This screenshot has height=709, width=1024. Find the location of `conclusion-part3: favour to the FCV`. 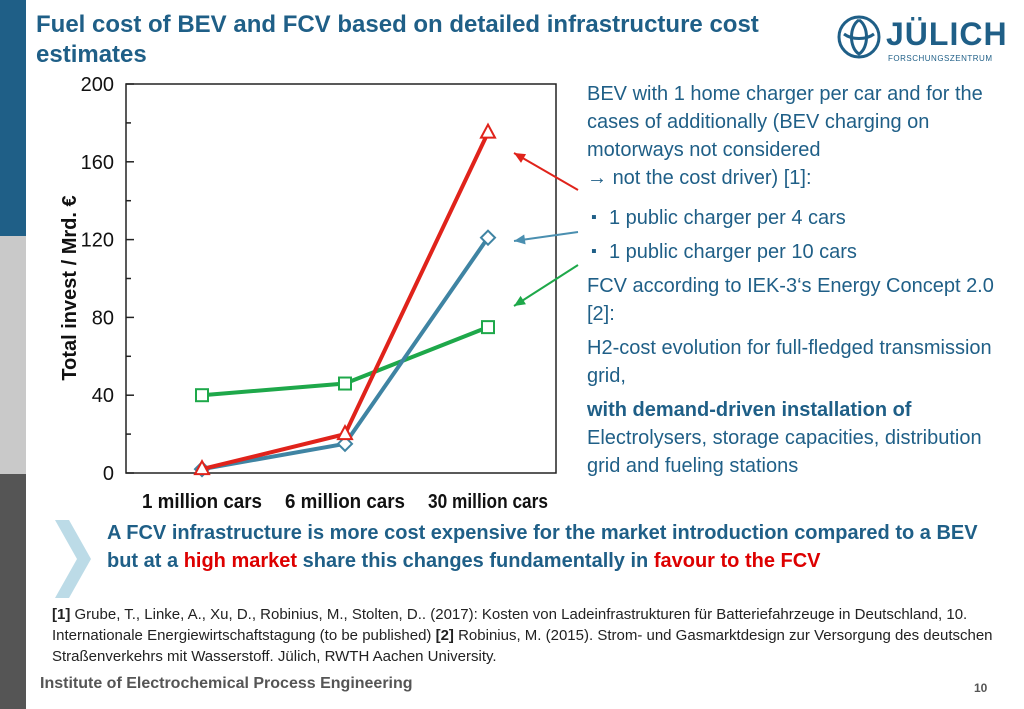

conclusion-part3: favour to the FCV is located at coordinates (737, 561).